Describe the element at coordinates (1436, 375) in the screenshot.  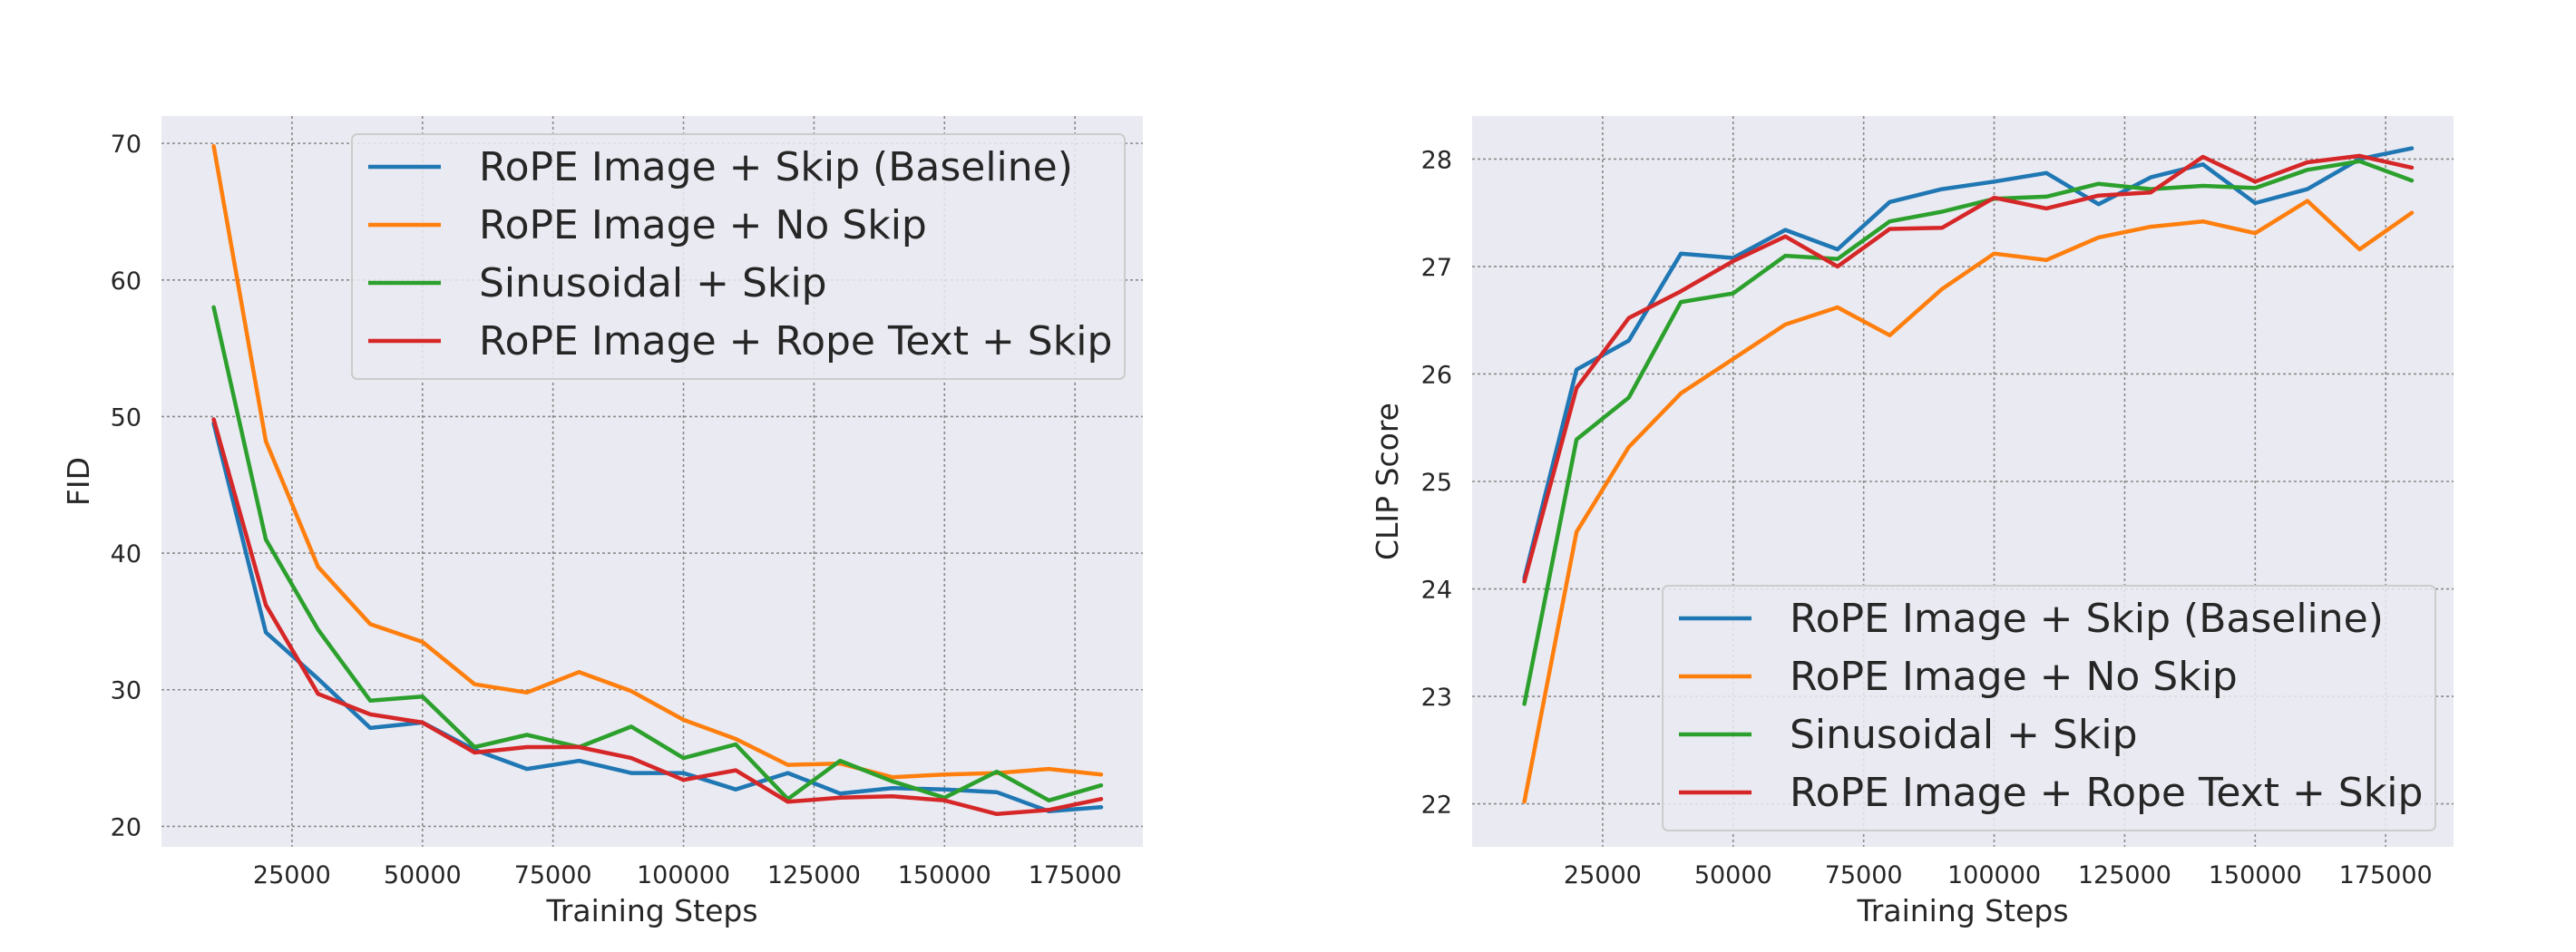
I see `y-tick-label: 26` at that location.